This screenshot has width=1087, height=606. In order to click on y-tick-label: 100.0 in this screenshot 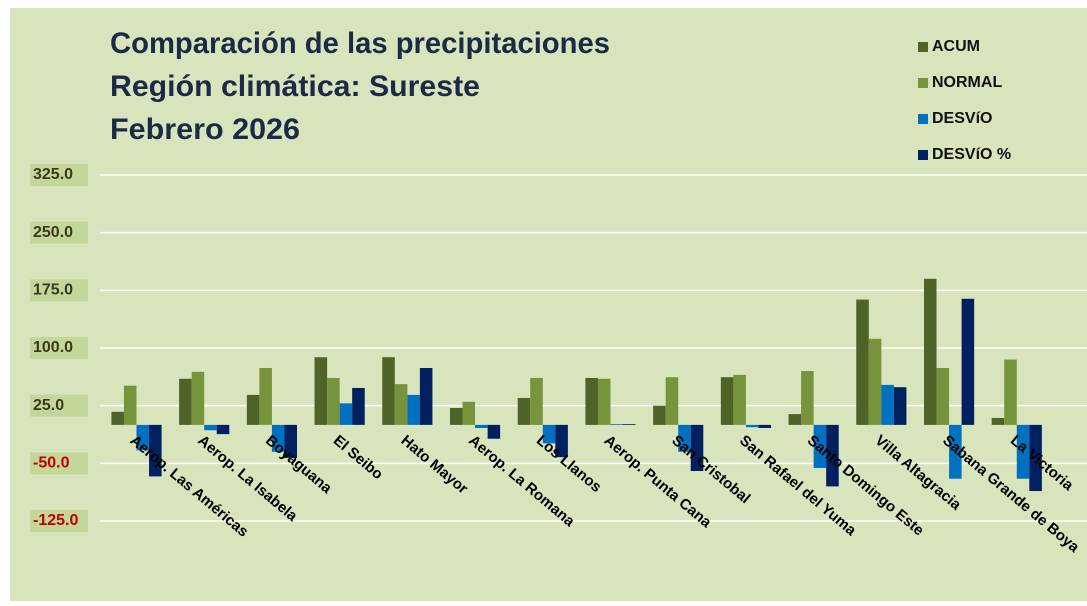, I will do `click(53, 347)`.